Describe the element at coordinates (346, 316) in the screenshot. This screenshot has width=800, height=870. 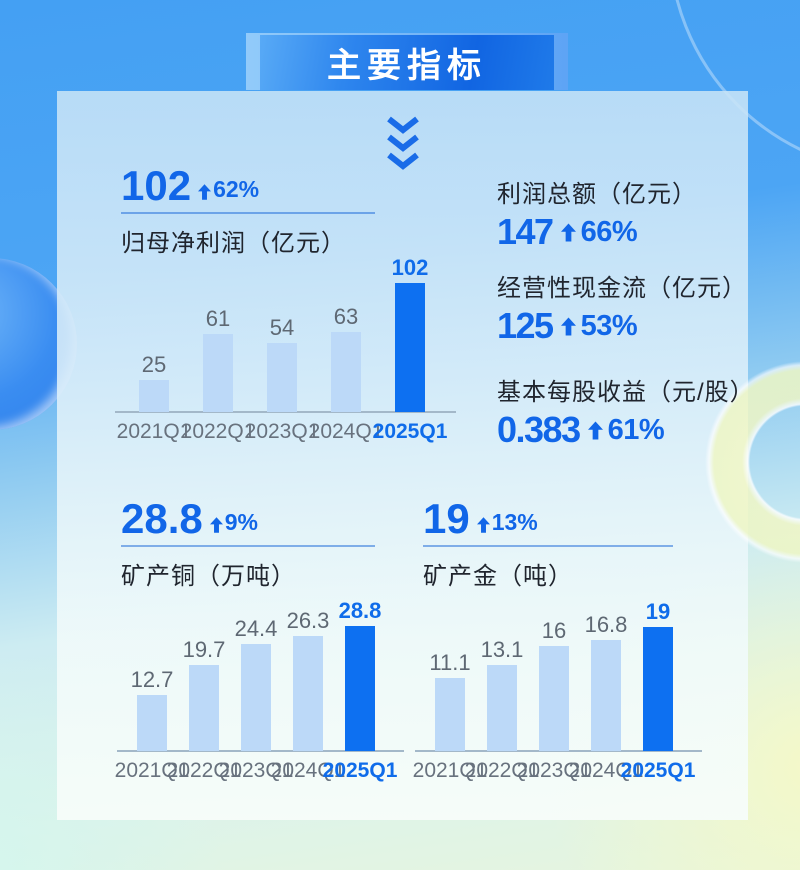
I see `bar-value-label: 63` at that location.